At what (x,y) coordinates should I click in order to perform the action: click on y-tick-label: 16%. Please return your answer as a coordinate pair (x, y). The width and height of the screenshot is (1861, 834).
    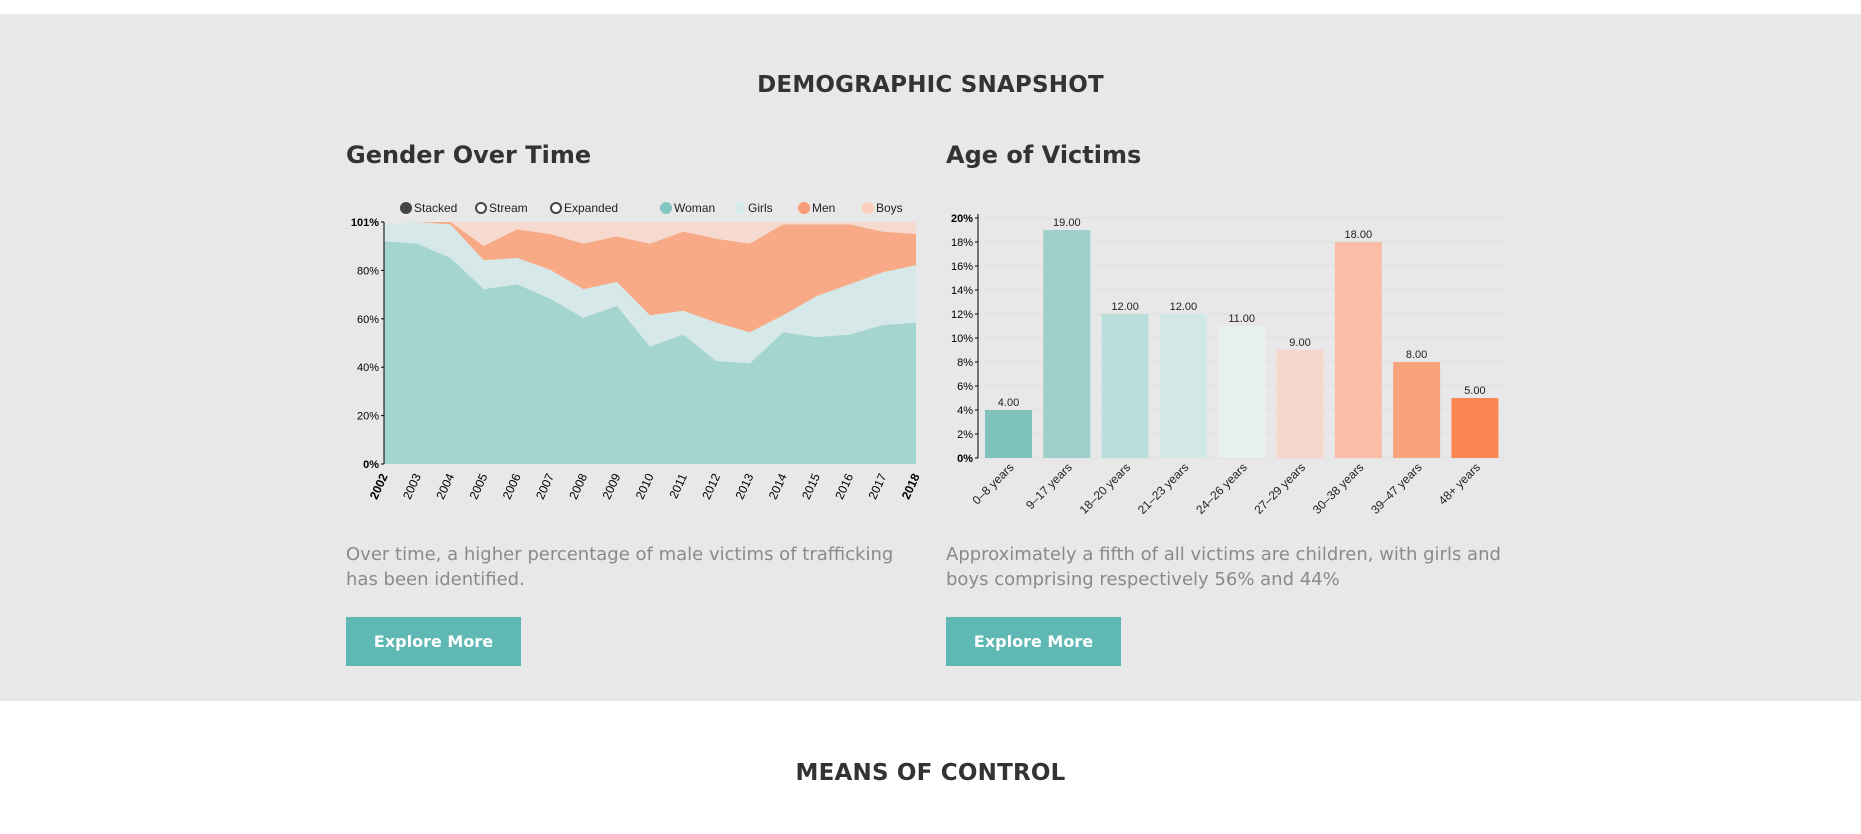
    Looking at the image, I should click on (962, 267).